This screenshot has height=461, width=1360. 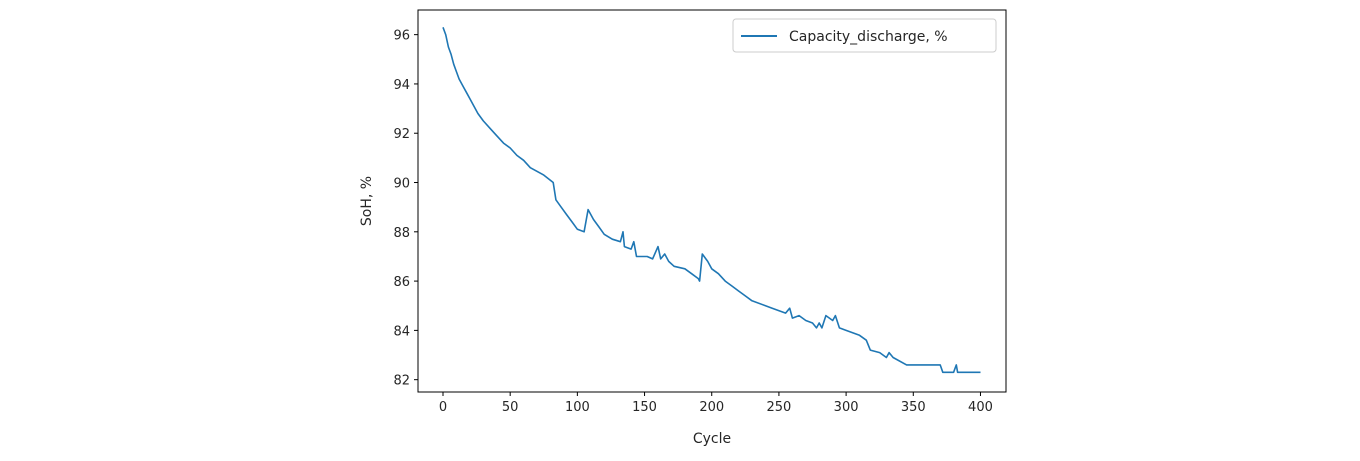 I want to click on y-tick-label: 84, so click(x=401, y=331).